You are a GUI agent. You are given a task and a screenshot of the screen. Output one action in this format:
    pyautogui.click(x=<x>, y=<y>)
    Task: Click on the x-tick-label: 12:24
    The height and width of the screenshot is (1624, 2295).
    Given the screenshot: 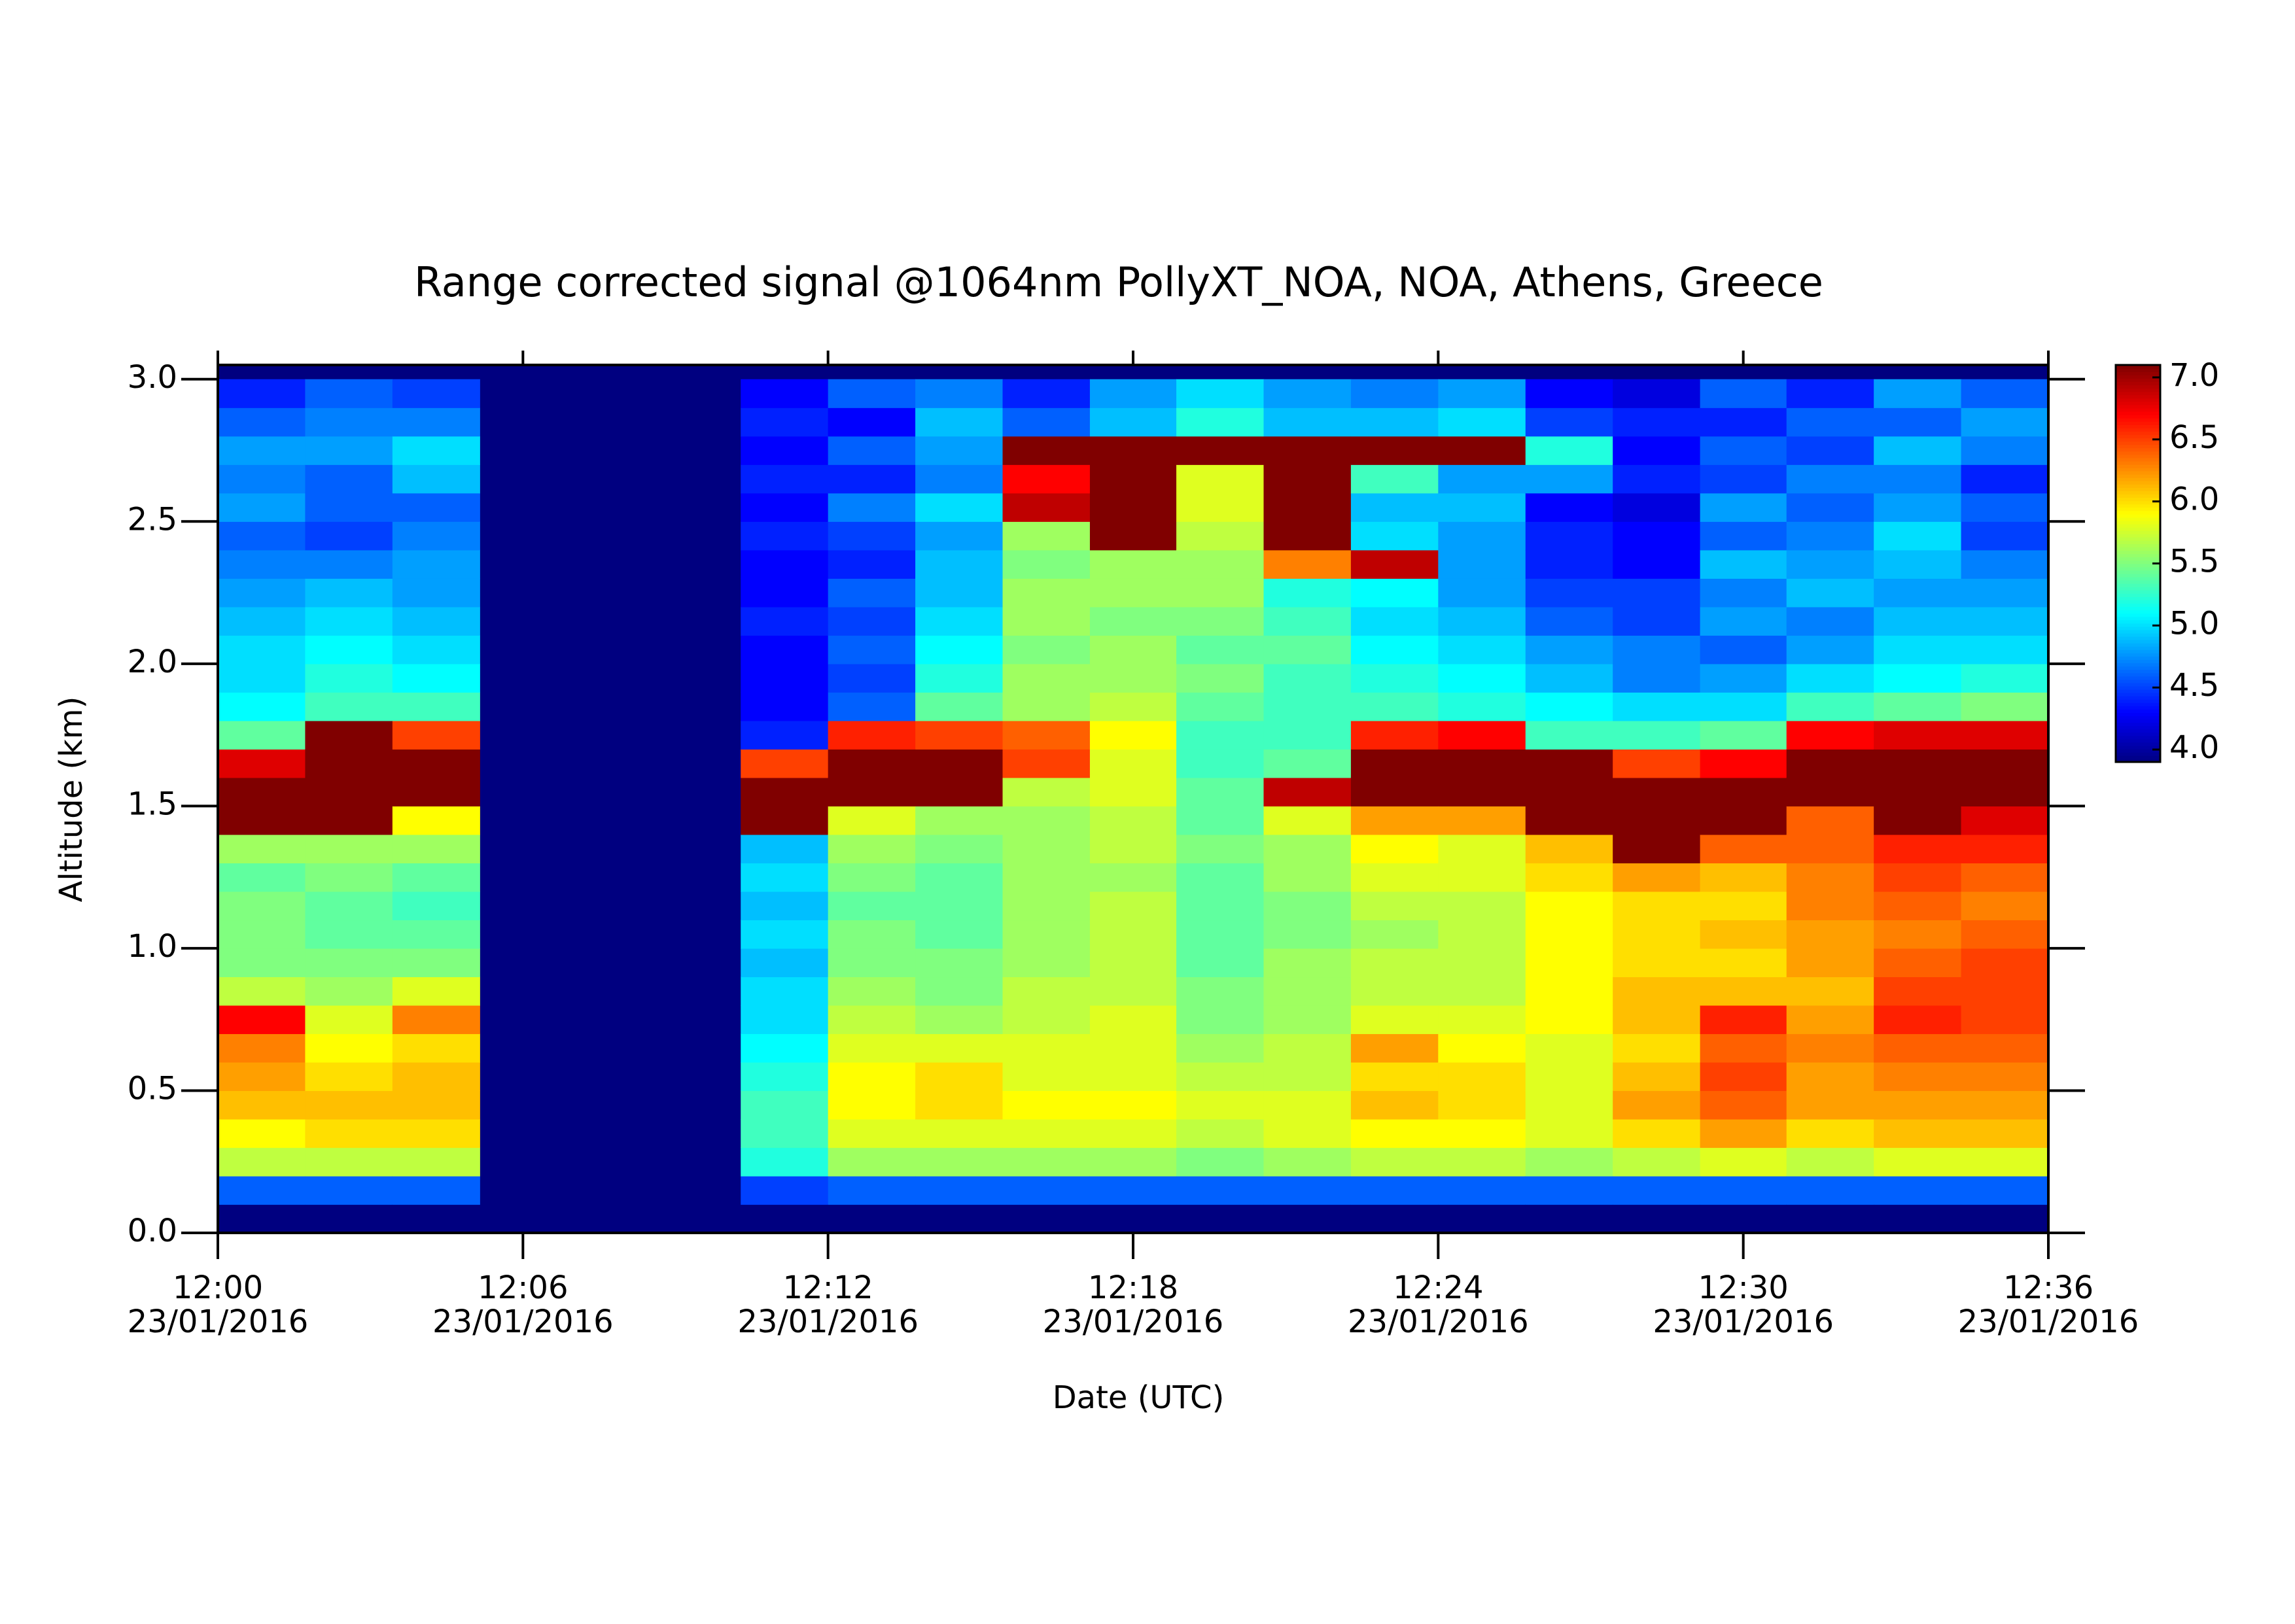 What is the action you would take?
    pyautogui.click(x=1438, y=1288)
    